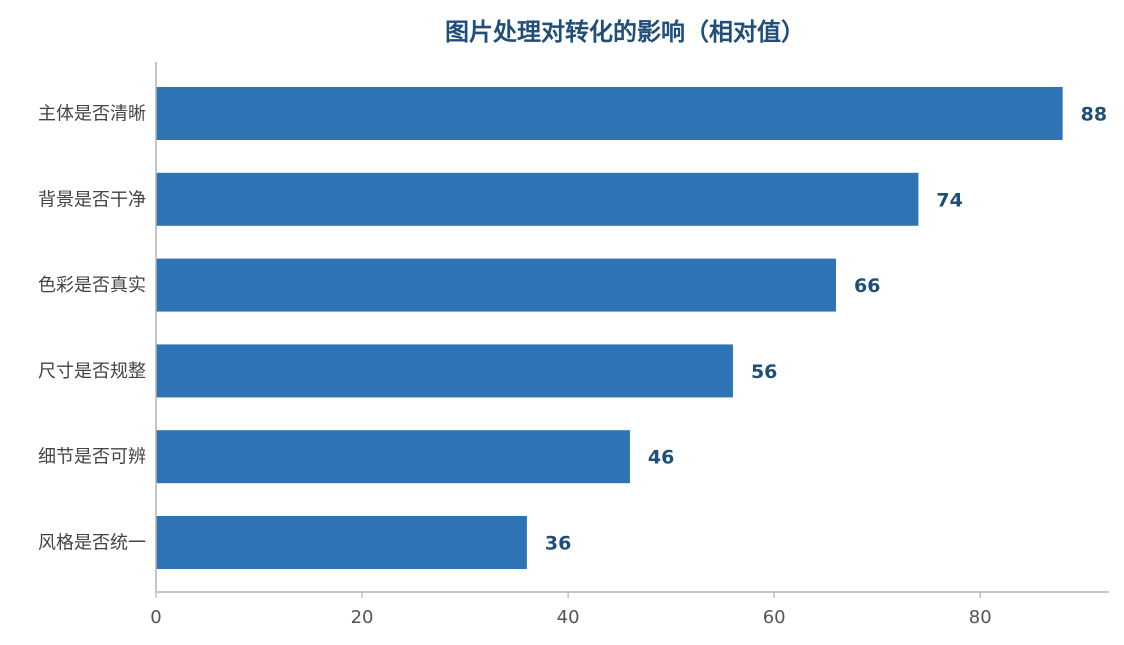 The width and height of the screenshot is (1124, 645). What do you see at coordinates (92, 371) in the screenshot?
I see `category-label: 尺寸是否规整` at bounding box center [92, 371].